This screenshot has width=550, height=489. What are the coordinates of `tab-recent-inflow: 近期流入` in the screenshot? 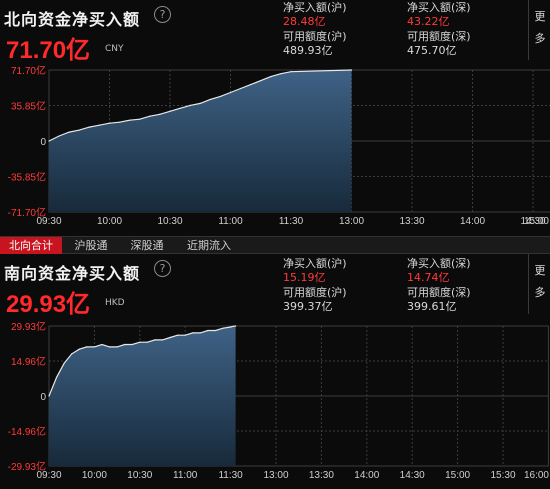 It's located at (209, 245).